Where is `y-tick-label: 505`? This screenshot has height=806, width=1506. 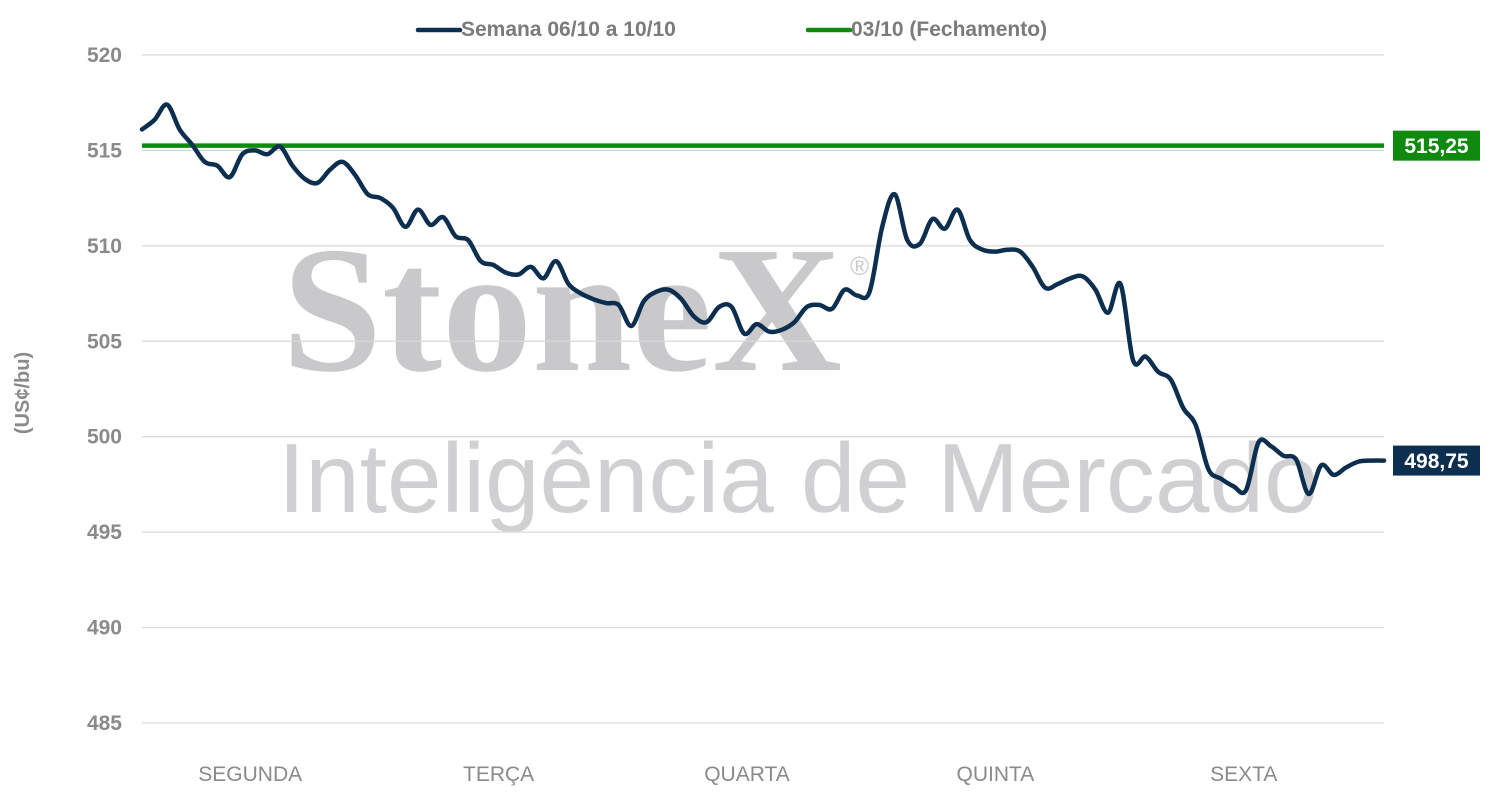
y-tick-label: 505 is located at coordinates (104, 341).